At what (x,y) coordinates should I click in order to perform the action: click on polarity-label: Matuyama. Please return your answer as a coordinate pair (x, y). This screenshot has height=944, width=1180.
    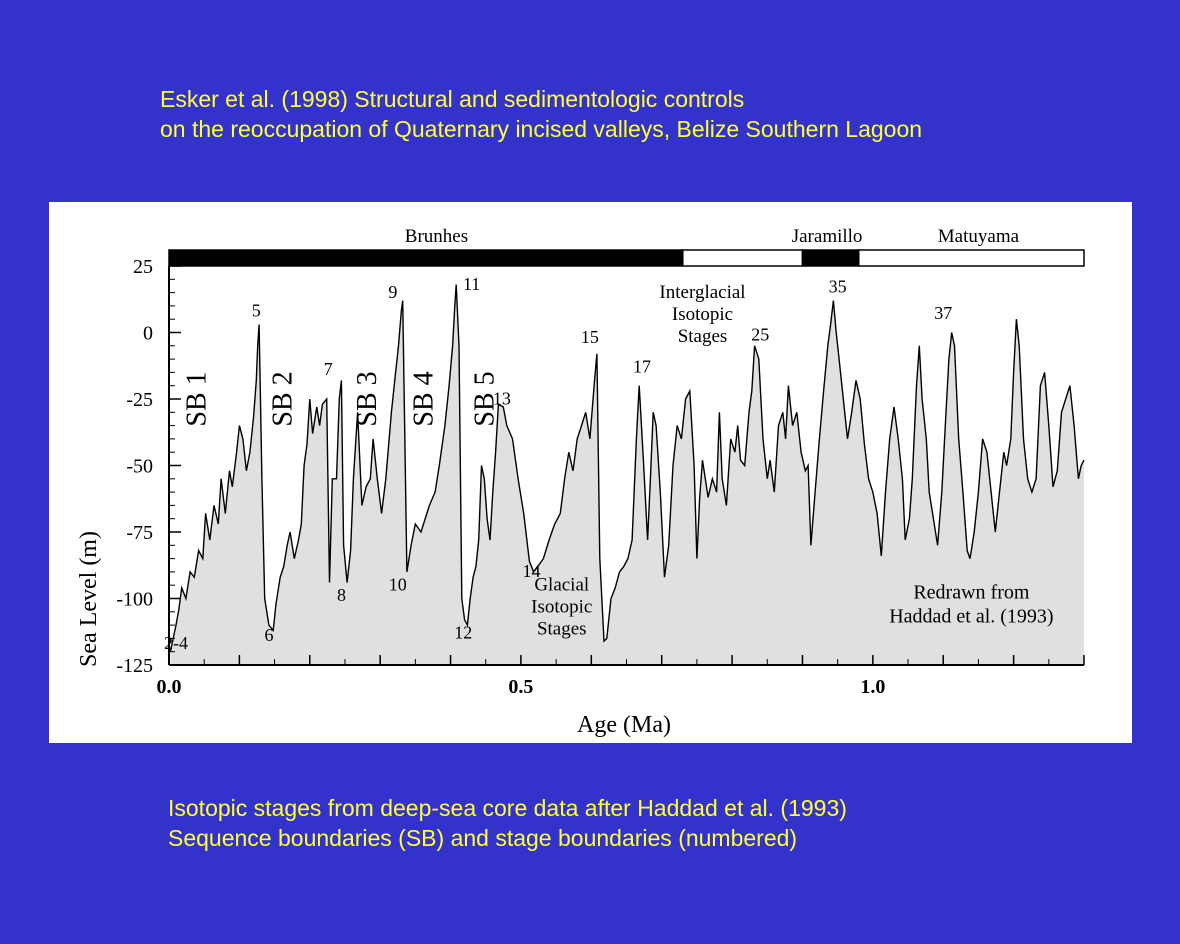
    Looking at the image, I should click on (979, 236).